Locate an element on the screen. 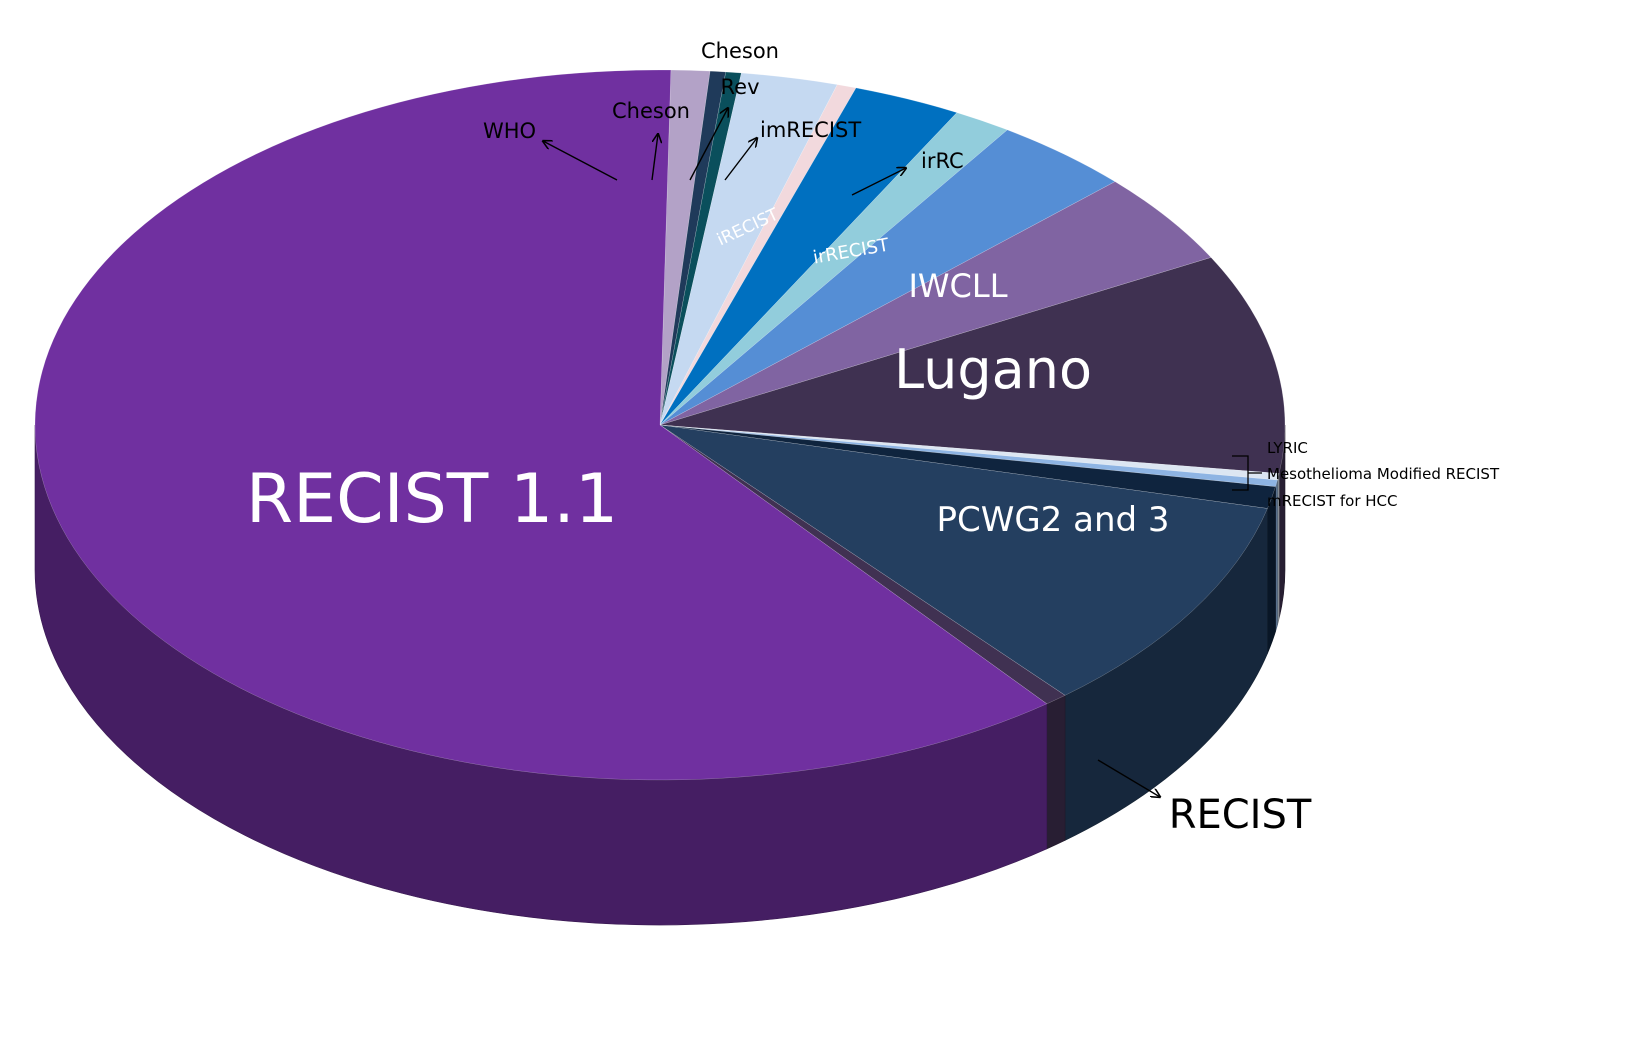 This screenshot has height=1061, width=1640. leader-line-imrecist is located at coordinates (740, 159).